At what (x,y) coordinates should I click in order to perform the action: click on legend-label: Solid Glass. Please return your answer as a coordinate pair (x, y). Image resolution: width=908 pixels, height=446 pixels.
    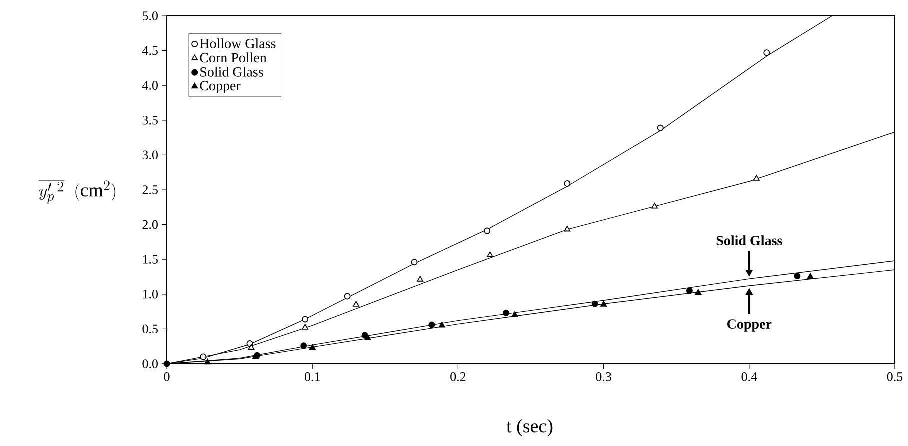
    Looking at the image, I should click on (232, 72).